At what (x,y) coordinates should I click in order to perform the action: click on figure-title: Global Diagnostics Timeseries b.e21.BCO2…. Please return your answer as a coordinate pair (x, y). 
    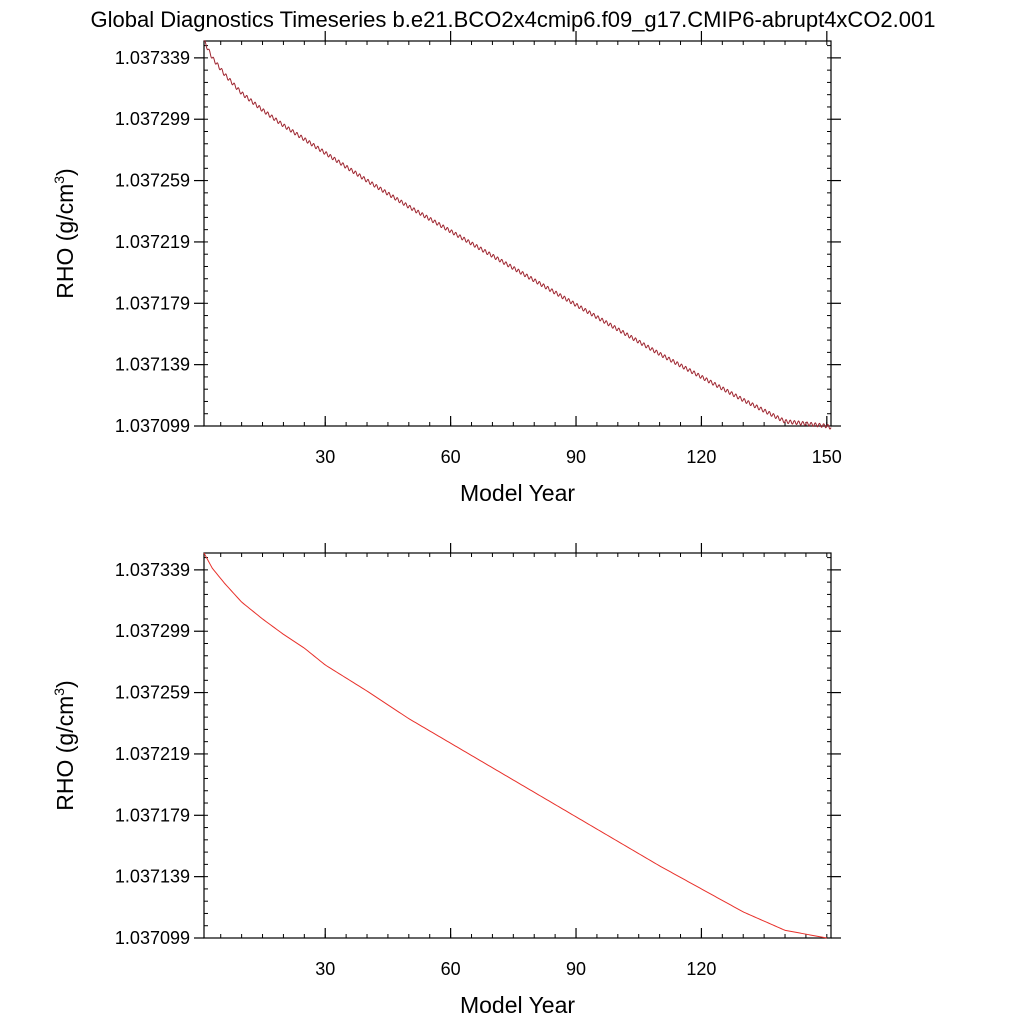
    Looking at the image, I should click on (513, 19).